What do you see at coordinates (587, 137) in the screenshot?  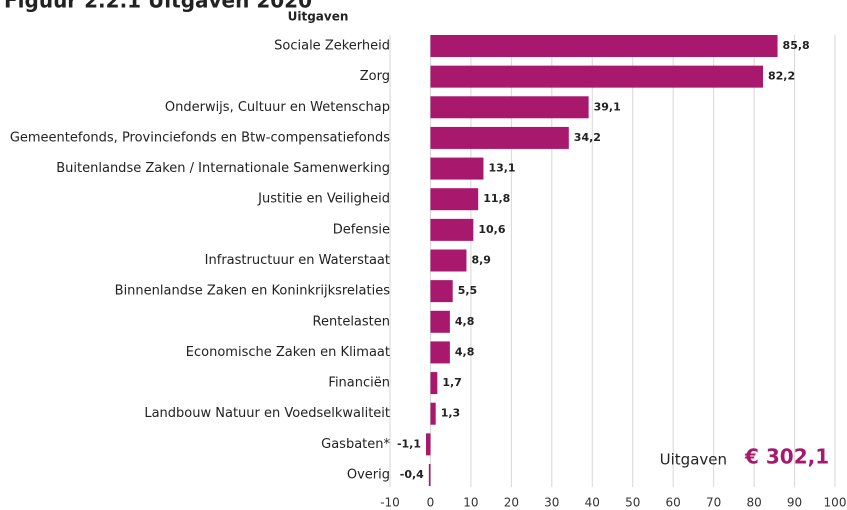 I see `value-label: 34,2` at bounding box center [587, 137].